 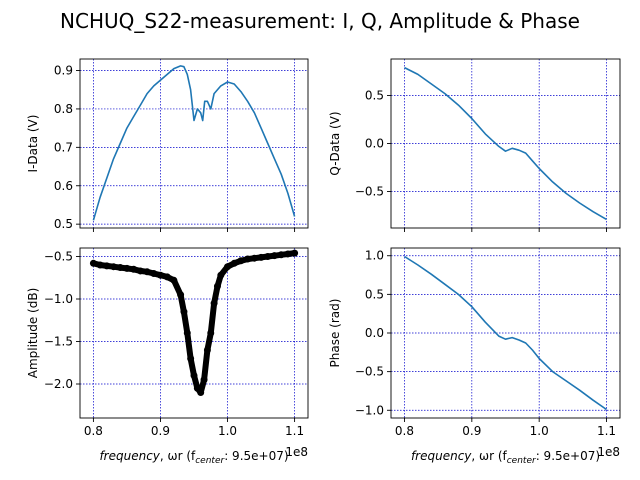 I want to click on phase-xlabel: frequency, ωr (fcenter: 9.5e+07), so click(x=505, y=457).